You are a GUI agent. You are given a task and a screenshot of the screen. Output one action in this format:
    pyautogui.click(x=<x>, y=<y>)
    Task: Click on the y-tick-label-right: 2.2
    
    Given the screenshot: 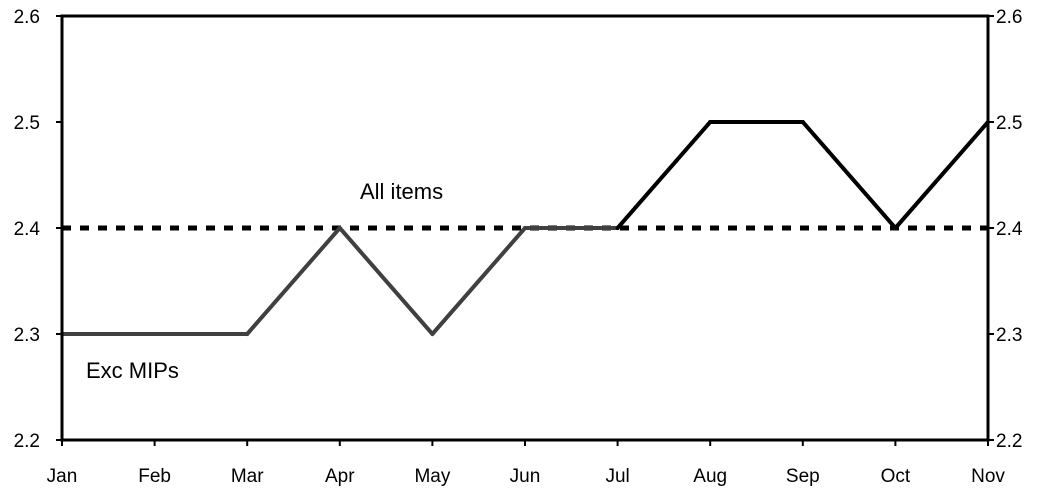 What is the action you would take?
    pyautogui.click(x=1009, y=441)
    